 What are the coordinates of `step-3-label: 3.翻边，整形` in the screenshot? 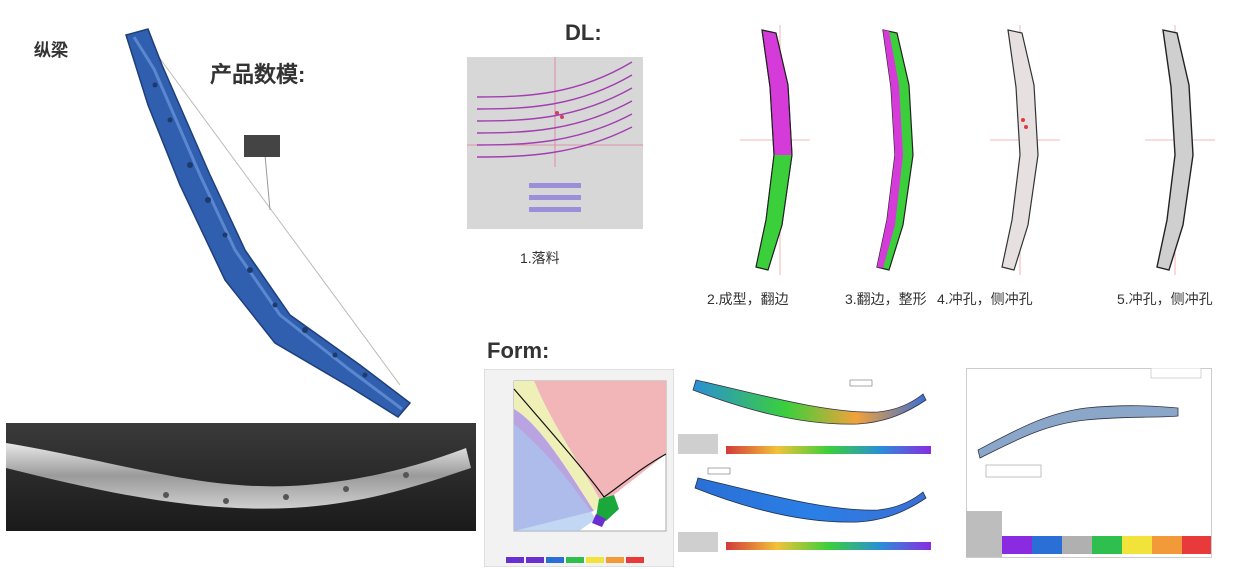 It's located at (886, 299).